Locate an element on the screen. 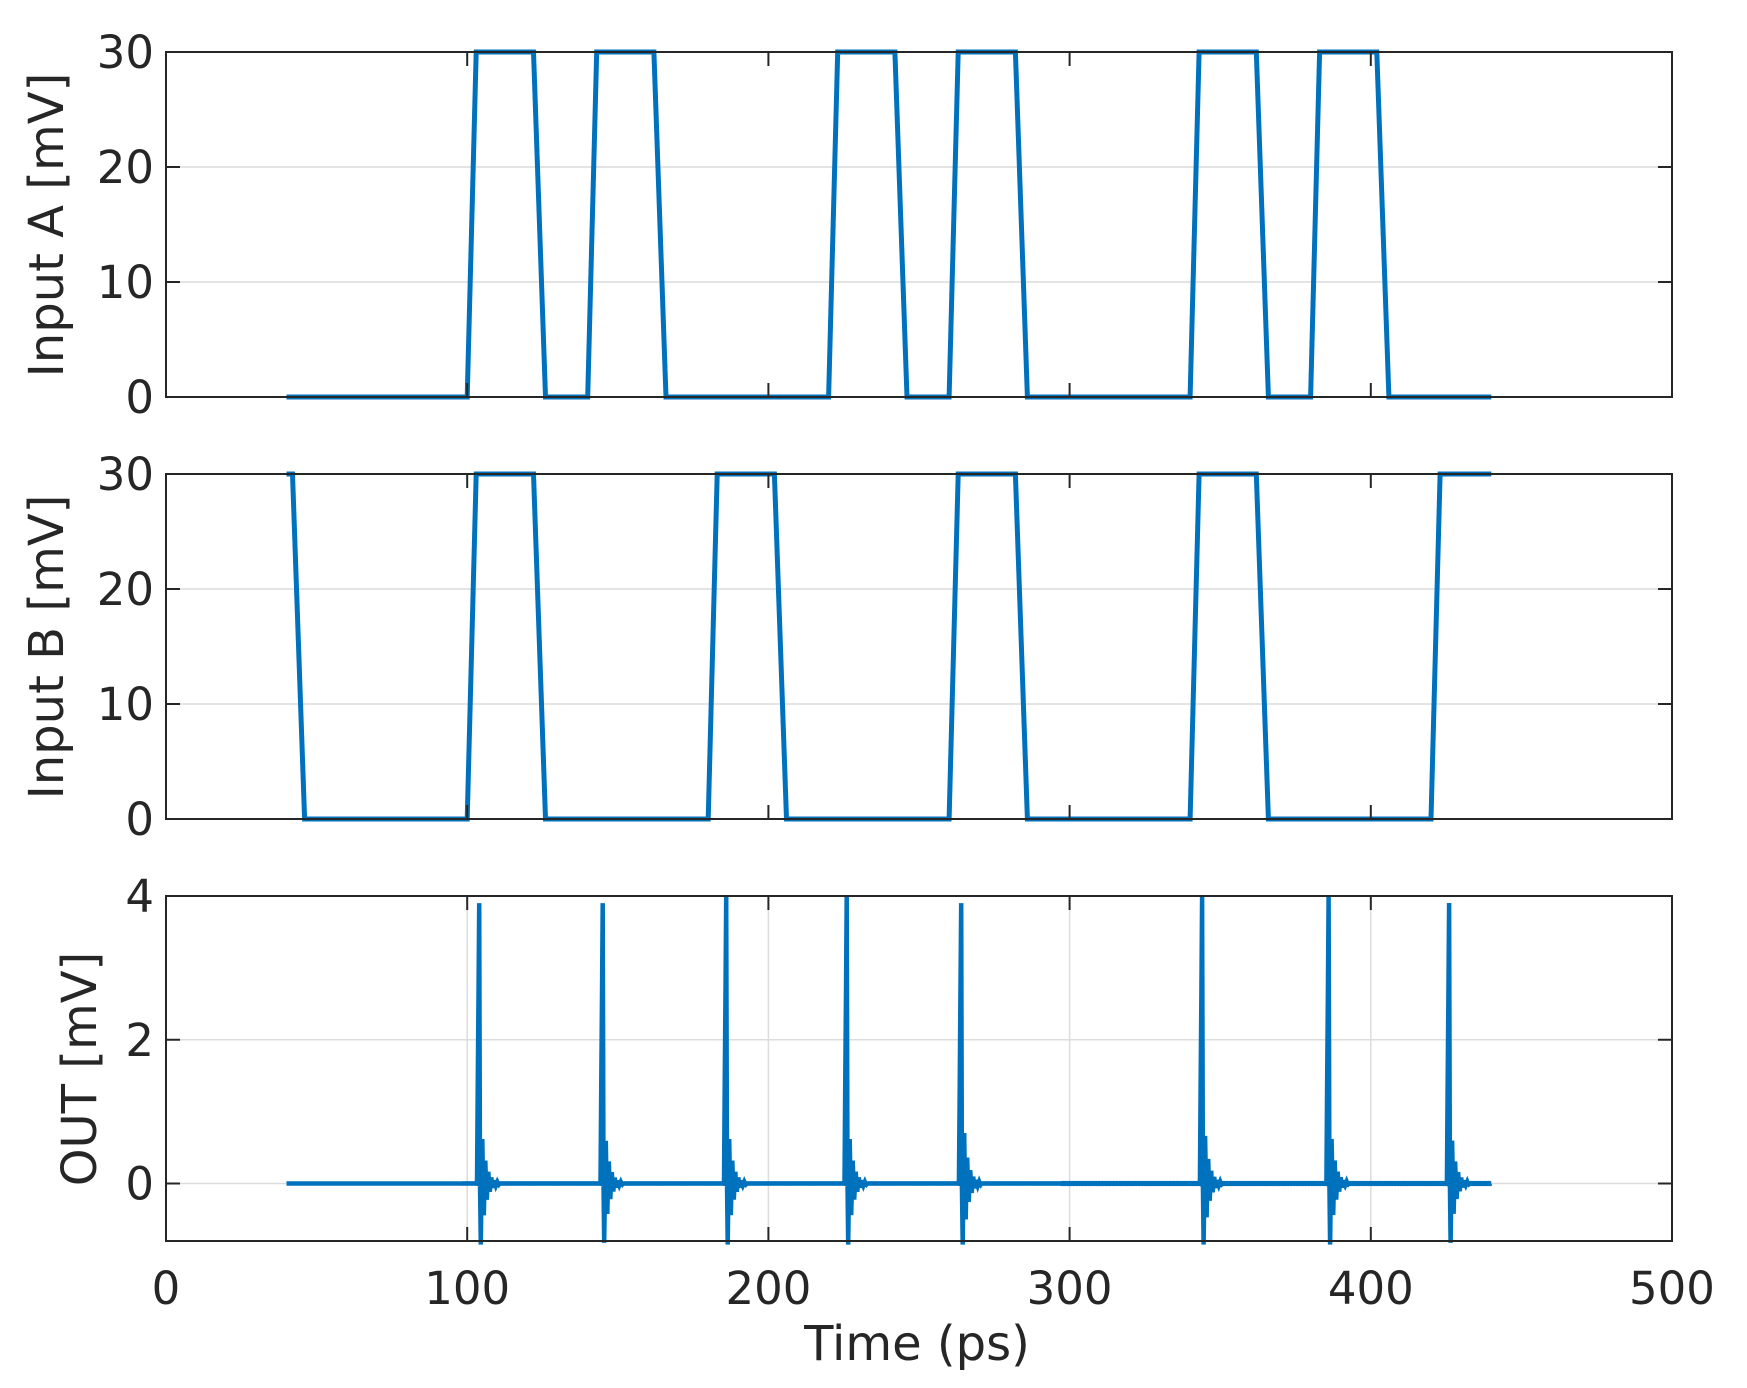 This screenshot has height=1388, width=1747. xlabel-time: Time (ps) is located at coordinates (916, 1344).